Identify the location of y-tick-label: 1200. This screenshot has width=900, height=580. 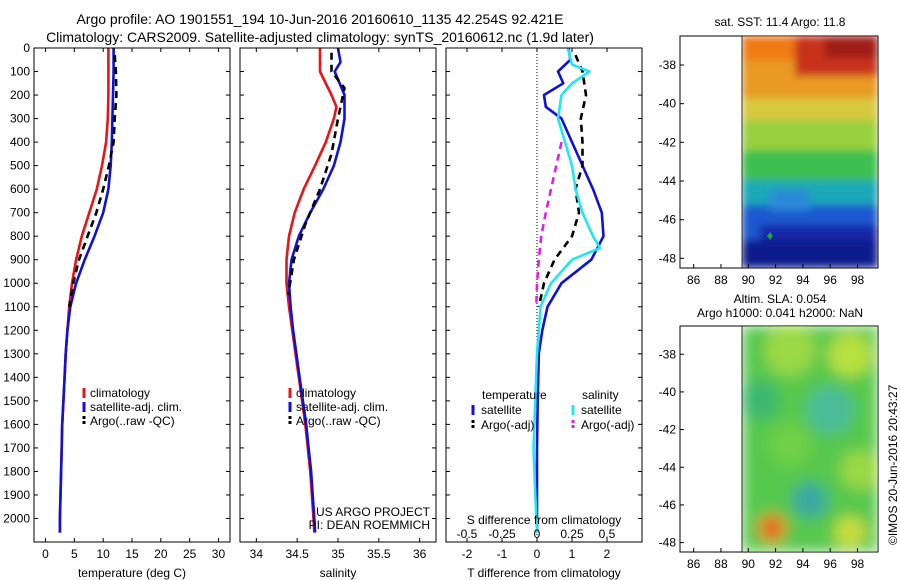
(16, 330).